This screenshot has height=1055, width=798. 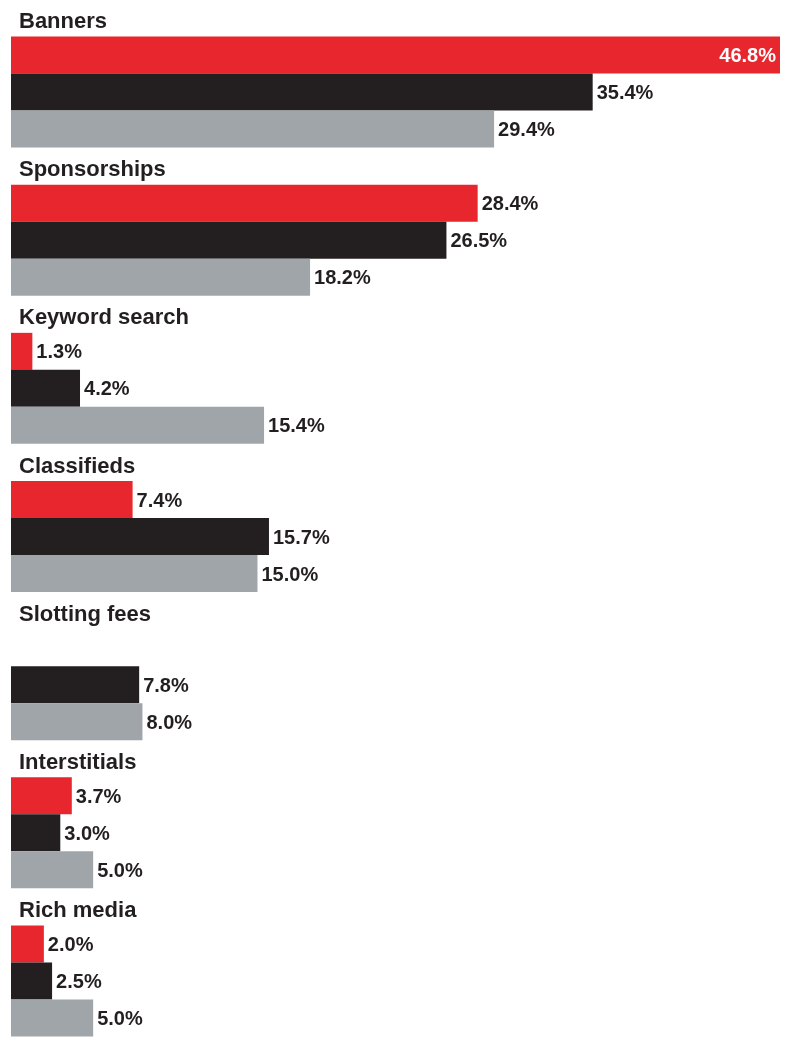 I want to click on data-label: 15.7%, so click(x=301, y=536).